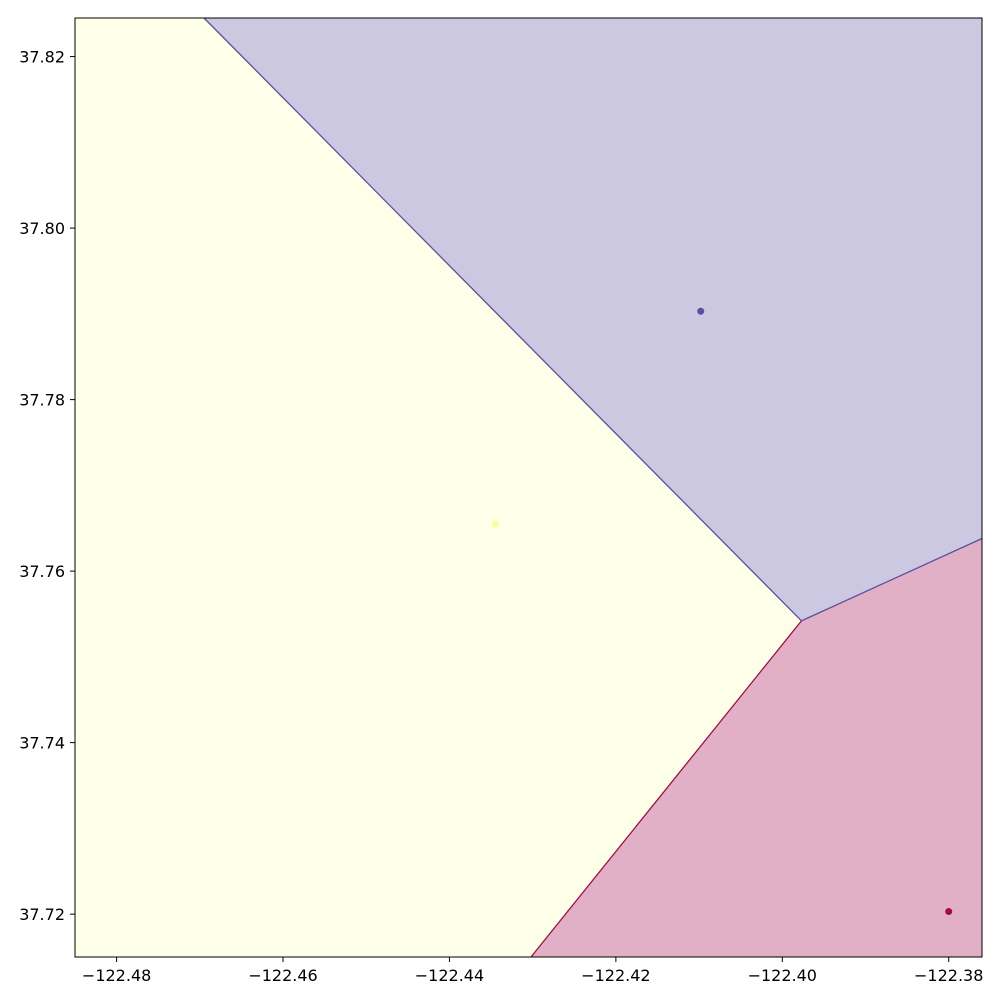  Describe the element at coordinates (42, 743) in the screenshot. I see `y-tick-label: 37.74` at that location.